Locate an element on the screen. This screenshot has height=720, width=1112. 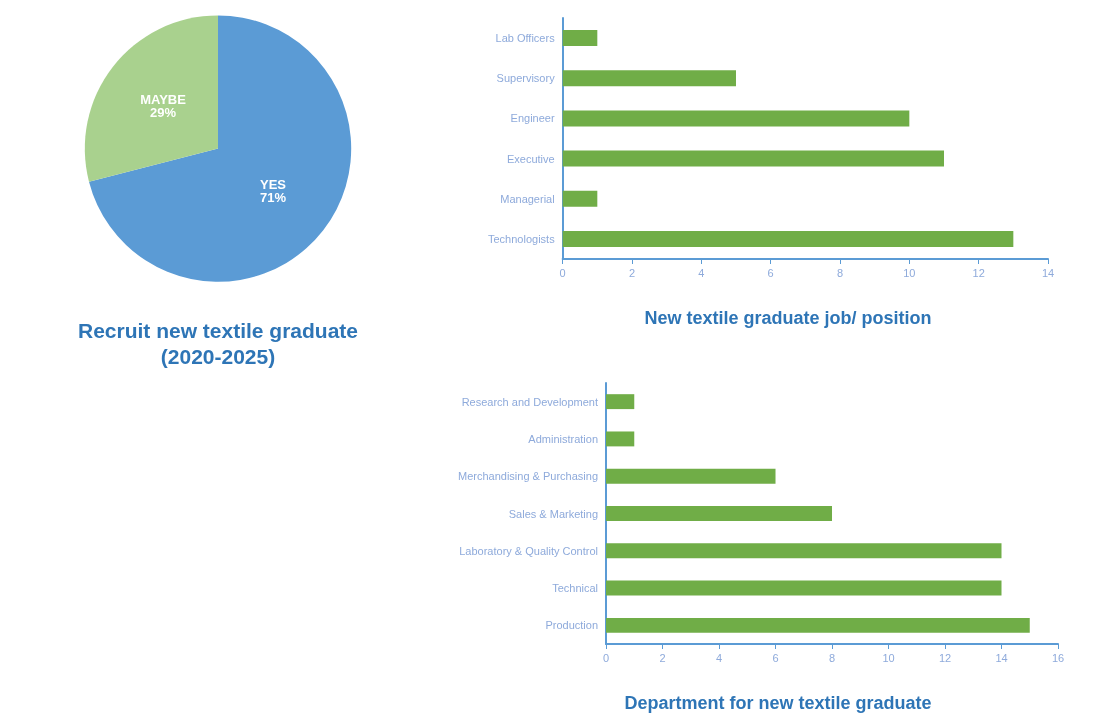
y-tick-label: Supervisory is located at coordinates (526, 78).